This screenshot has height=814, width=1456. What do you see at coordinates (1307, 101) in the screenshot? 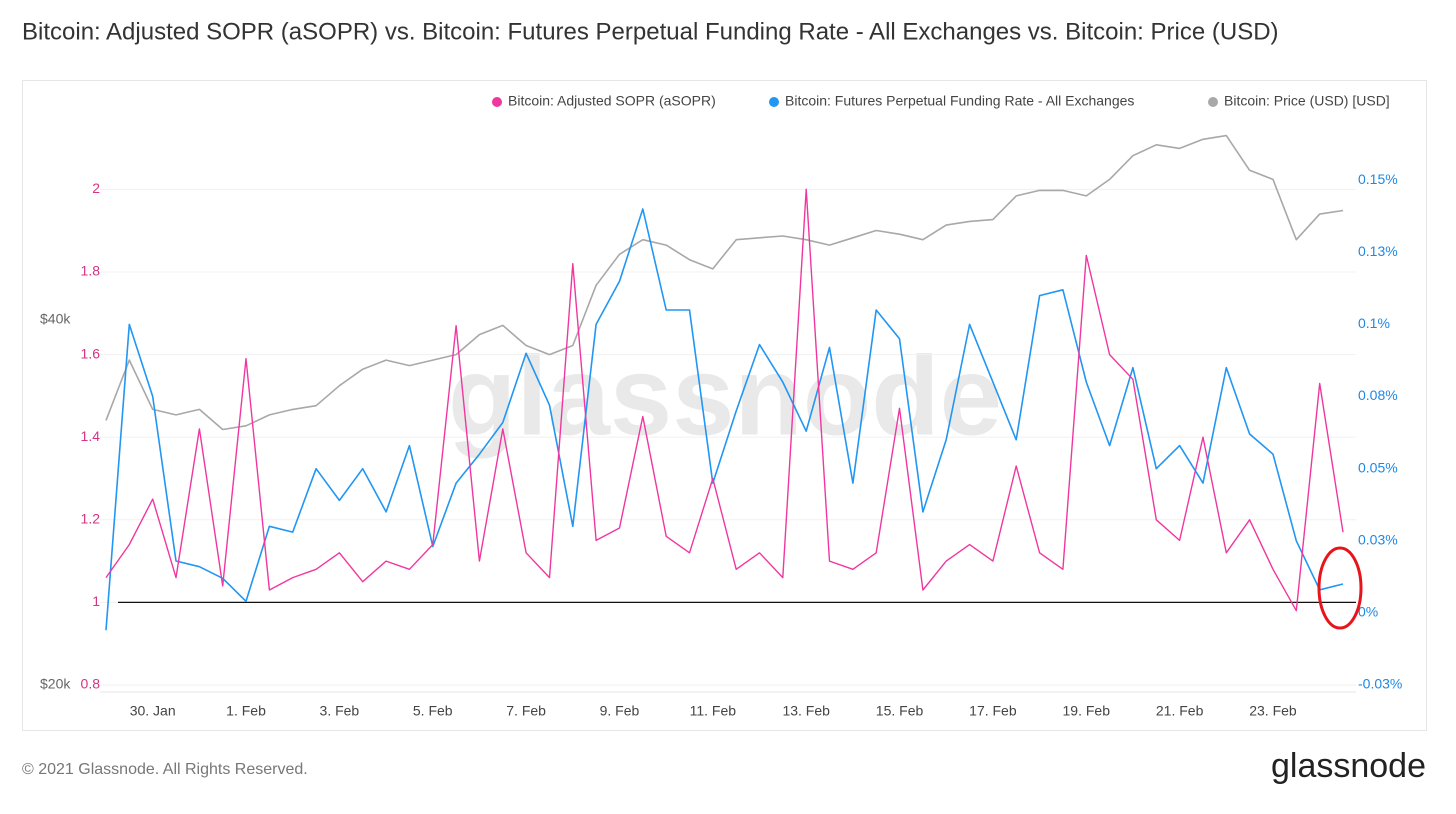
I see `legend-label: Bitcoin: Price (USD) [USD]` at bounding box center [1307, 101].